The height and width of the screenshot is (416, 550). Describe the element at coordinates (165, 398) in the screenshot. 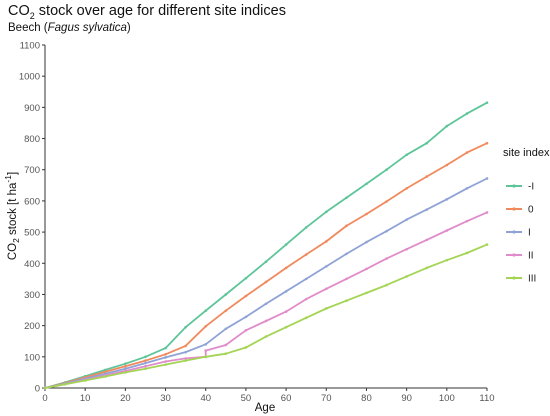

I see `x-tick-label: 30` at that location.